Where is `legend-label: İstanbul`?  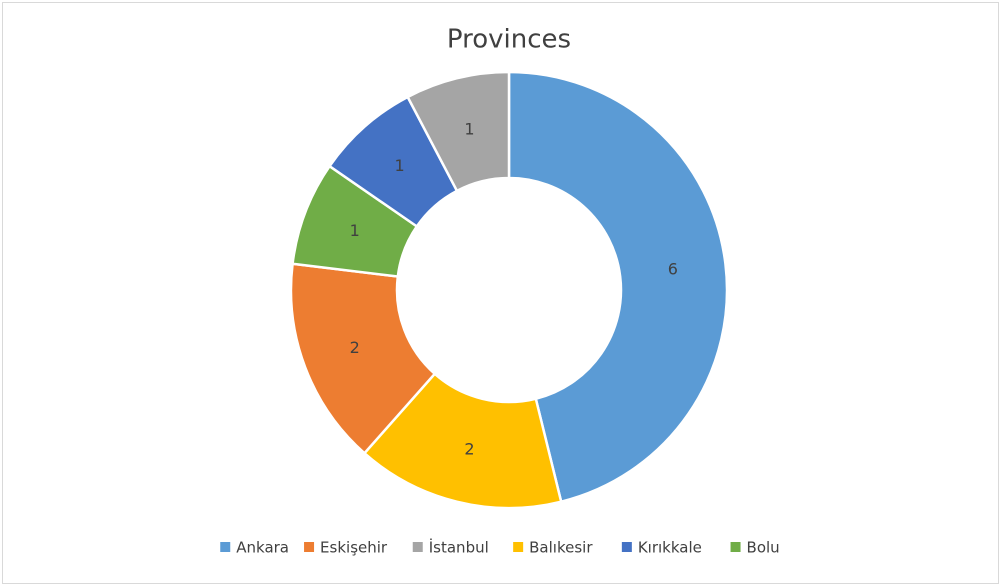 legend-label: İstanbul is located at coordinates (459, 547).